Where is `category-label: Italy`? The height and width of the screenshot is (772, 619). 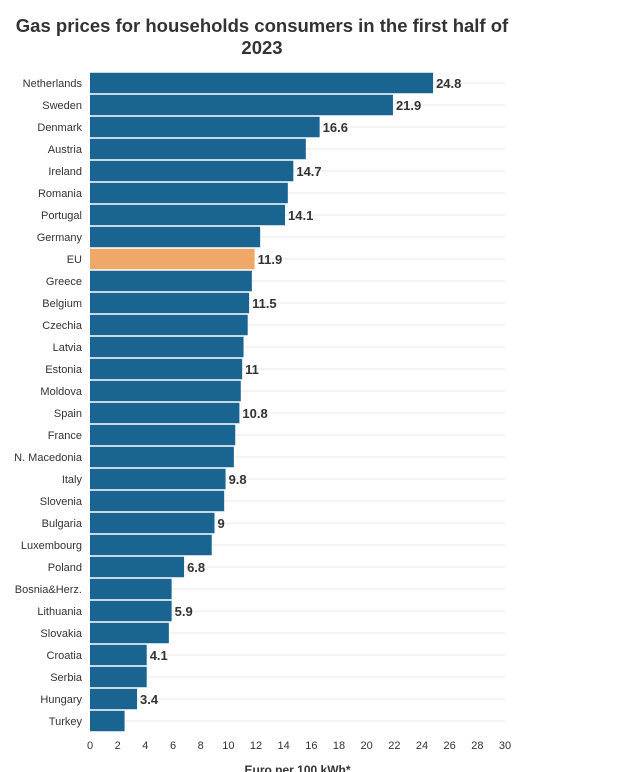
category-label: Italy is located at coordinates (72, 480).